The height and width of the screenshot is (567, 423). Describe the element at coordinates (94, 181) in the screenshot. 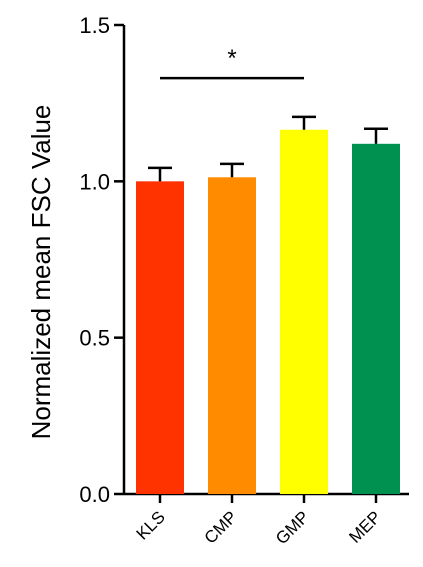

I see `y-tick-label: 1.0` at that location.